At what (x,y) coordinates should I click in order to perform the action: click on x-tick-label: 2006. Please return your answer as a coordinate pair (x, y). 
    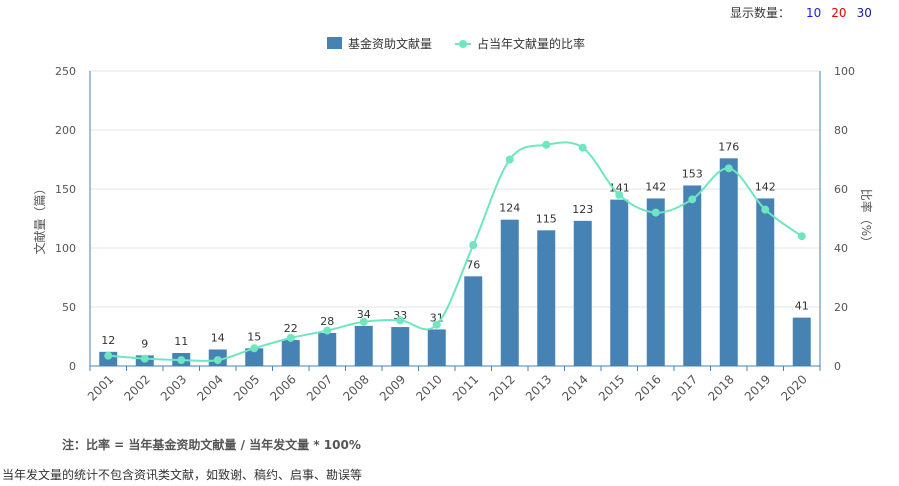
    Looking at the image, I should click on (282, 387).